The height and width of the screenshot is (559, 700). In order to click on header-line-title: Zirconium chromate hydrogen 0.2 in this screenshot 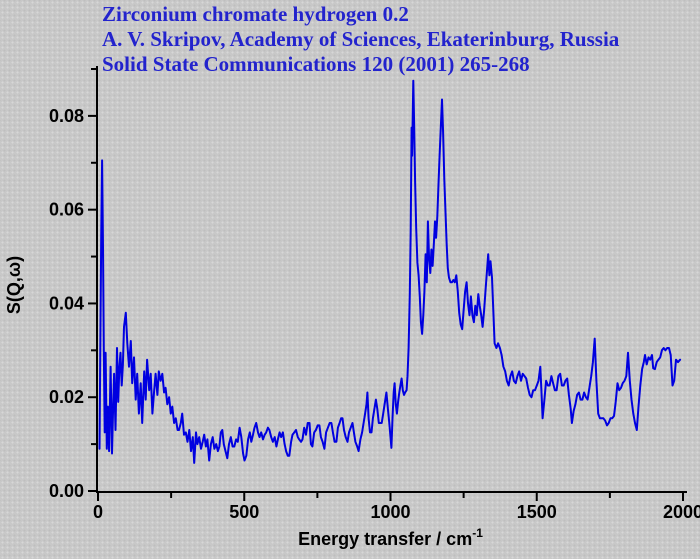, I will do `click(255, 14)`.